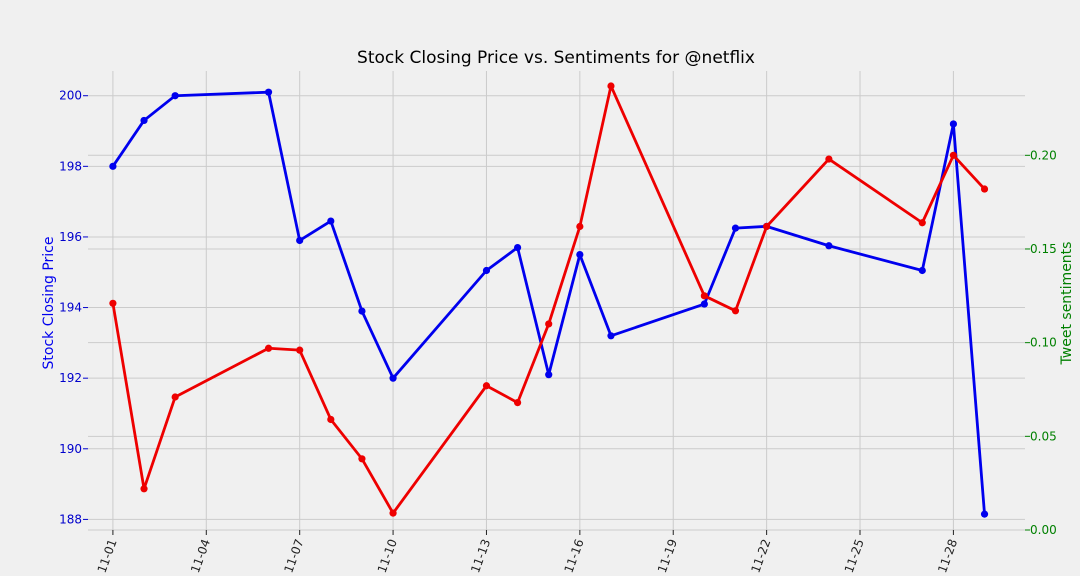 This screenshot has height=576, width=1080. Describe the element at coordinates (1043, 155) in the screenshot. I see `y-right-tick-label: 0.20` at that location.